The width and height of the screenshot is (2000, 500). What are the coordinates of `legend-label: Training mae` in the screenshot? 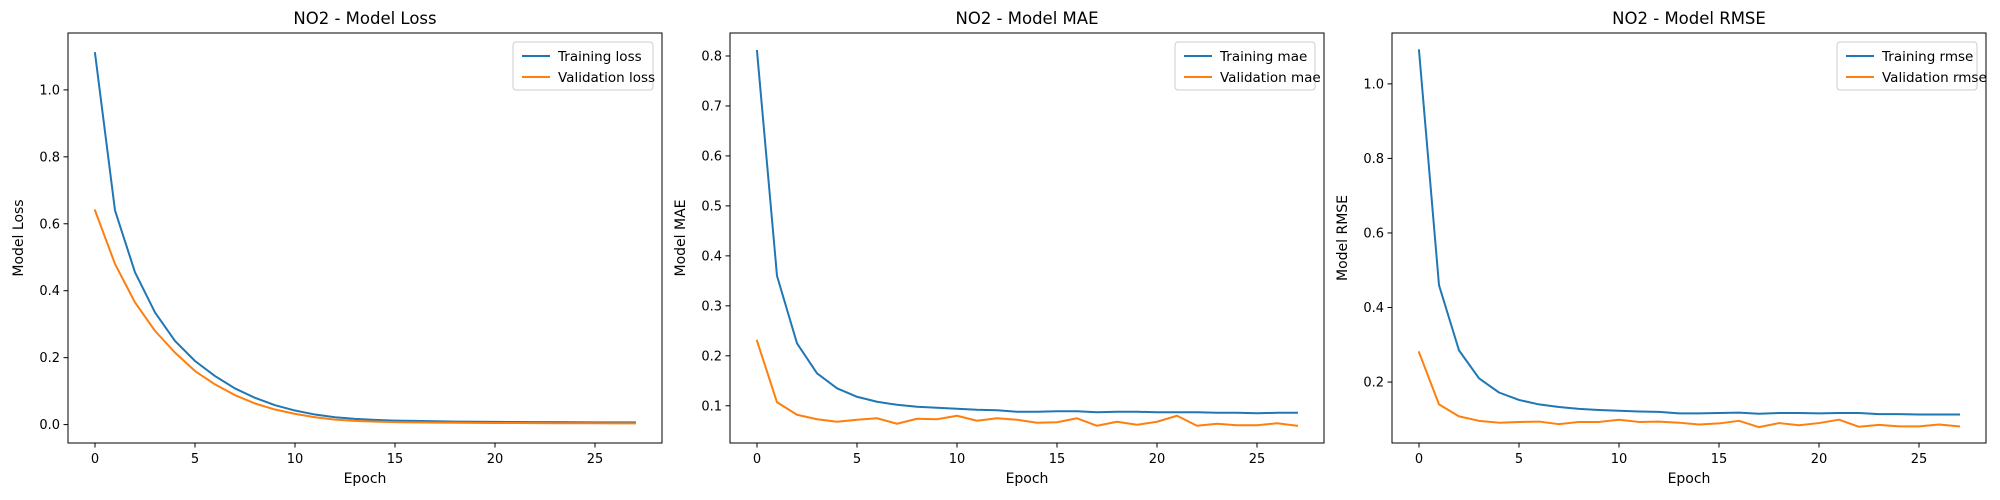 It's located at (1263, 57).